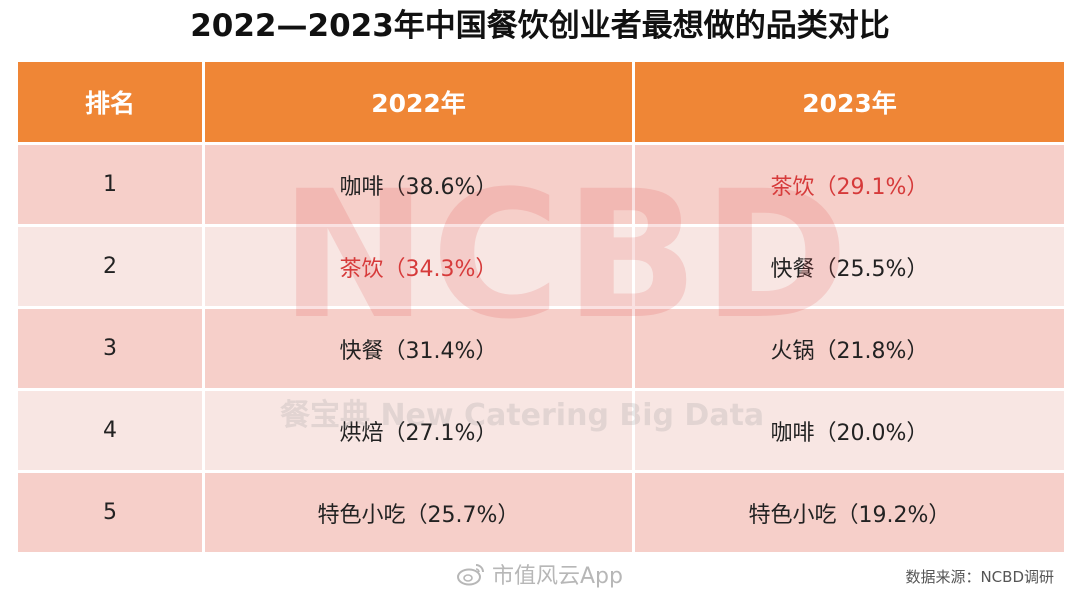 The image size is (1080, 602). Describe the element at coordinates (111, 102) in the screenshot. I see `header-rank: 排名` at that location.